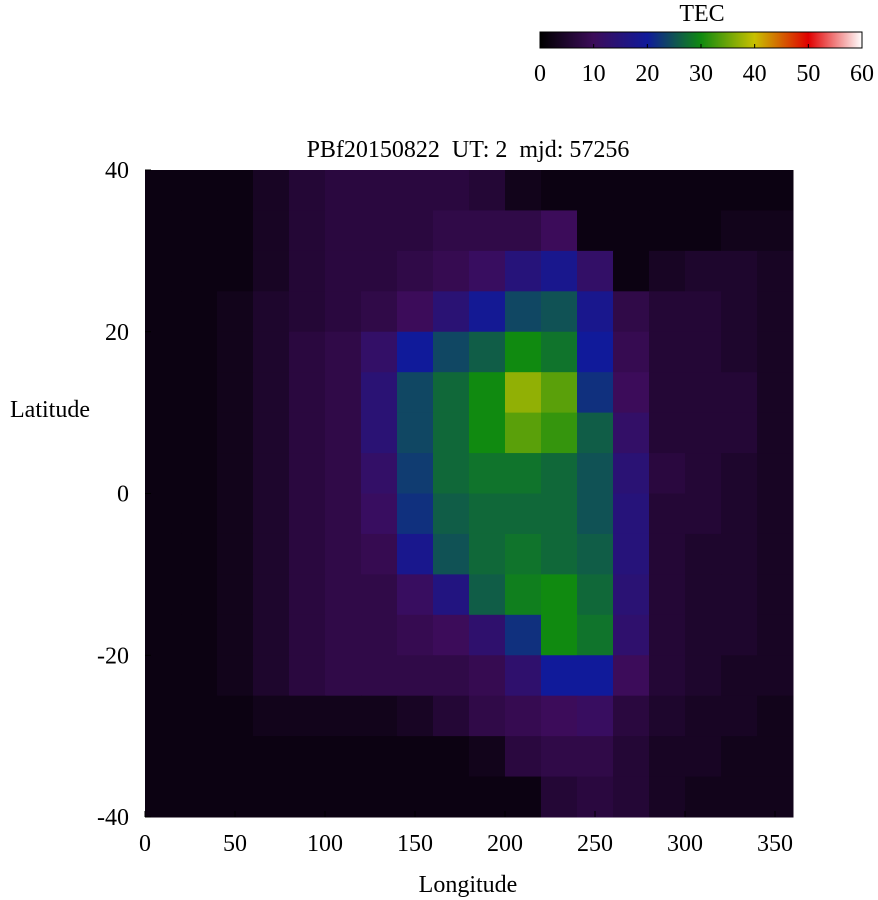  Describe the element at coordinates (117, 333) in the screenshot. I see `y-tick-label: 20` at that location.